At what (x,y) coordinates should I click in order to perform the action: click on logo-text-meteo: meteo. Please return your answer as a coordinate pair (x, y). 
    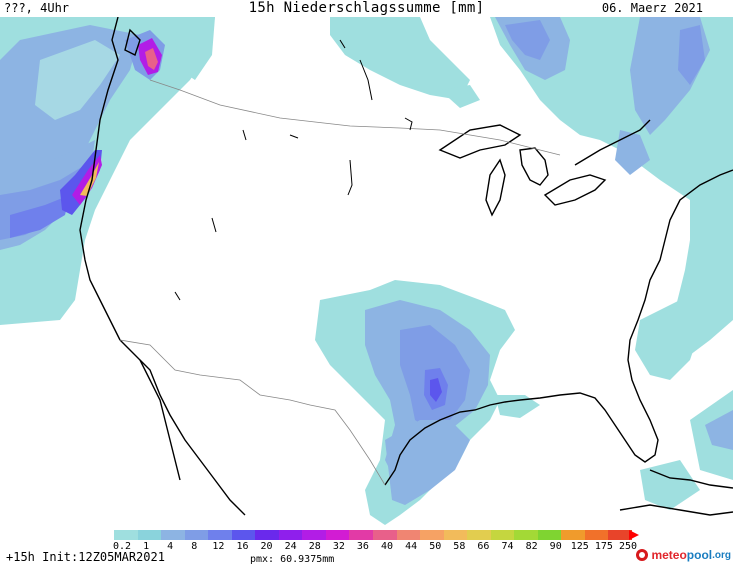
    Looking at the image, I should click on (669, 555).